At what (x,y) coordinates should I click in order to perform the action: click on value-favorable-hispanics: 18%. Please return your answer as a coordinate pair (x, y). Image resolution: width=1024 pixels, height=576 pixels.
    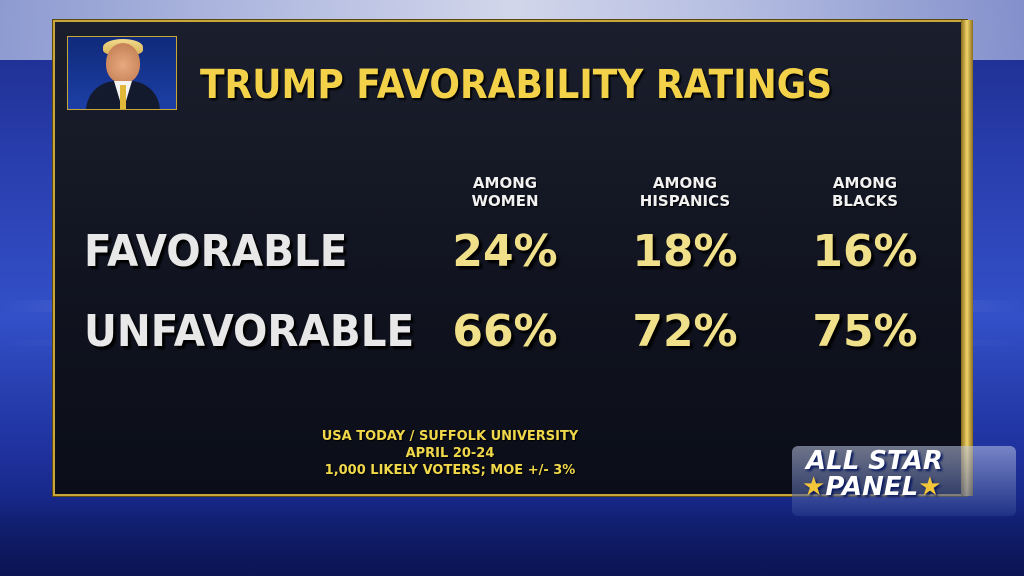
    Looking at the image, I should click on (685, 251).